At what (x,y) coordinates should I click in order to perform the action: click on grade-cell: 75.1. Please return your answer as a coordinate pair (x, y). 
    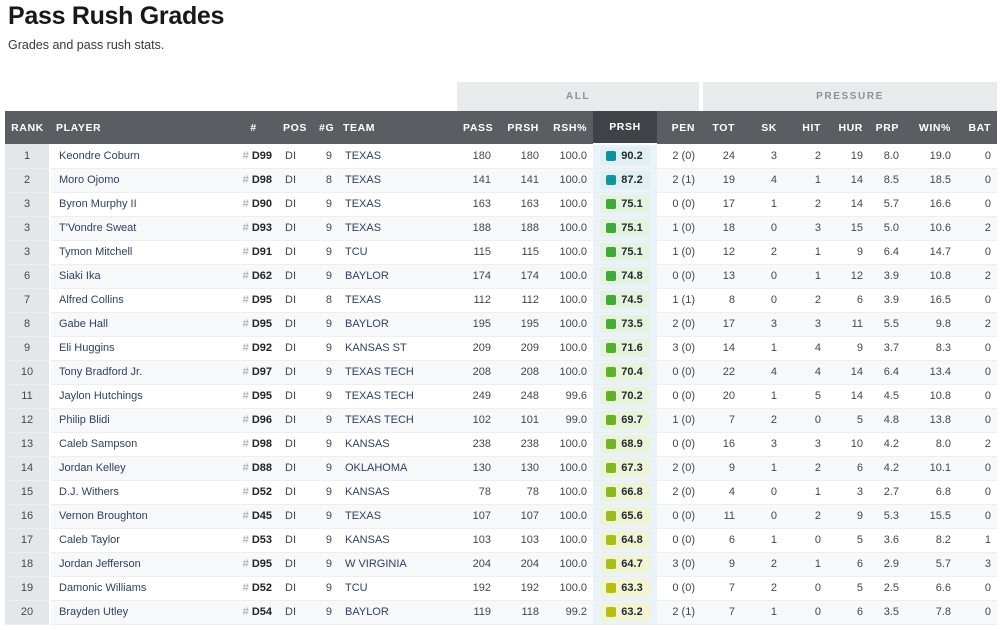
    Looking at the image, I should click on (625, 252).